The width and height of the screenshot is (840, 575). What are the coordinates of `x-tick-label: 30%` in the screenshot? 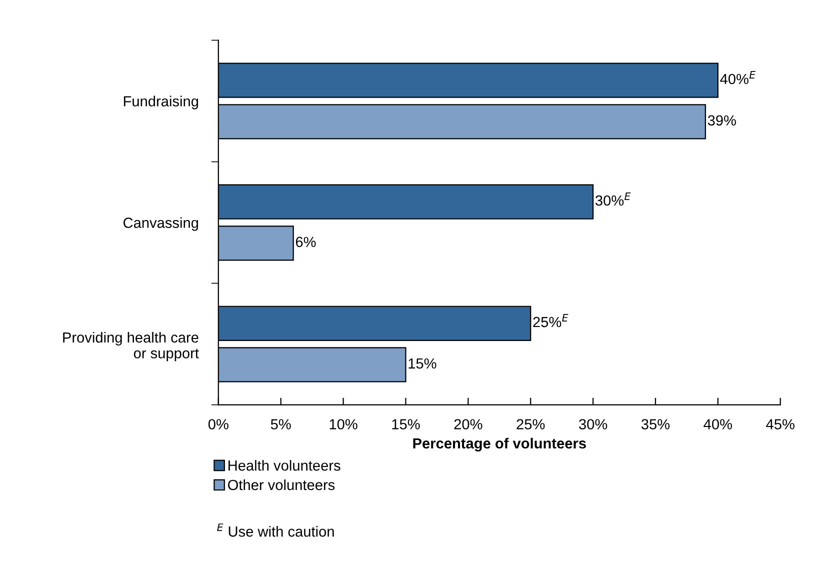 It's located at (593, 424).